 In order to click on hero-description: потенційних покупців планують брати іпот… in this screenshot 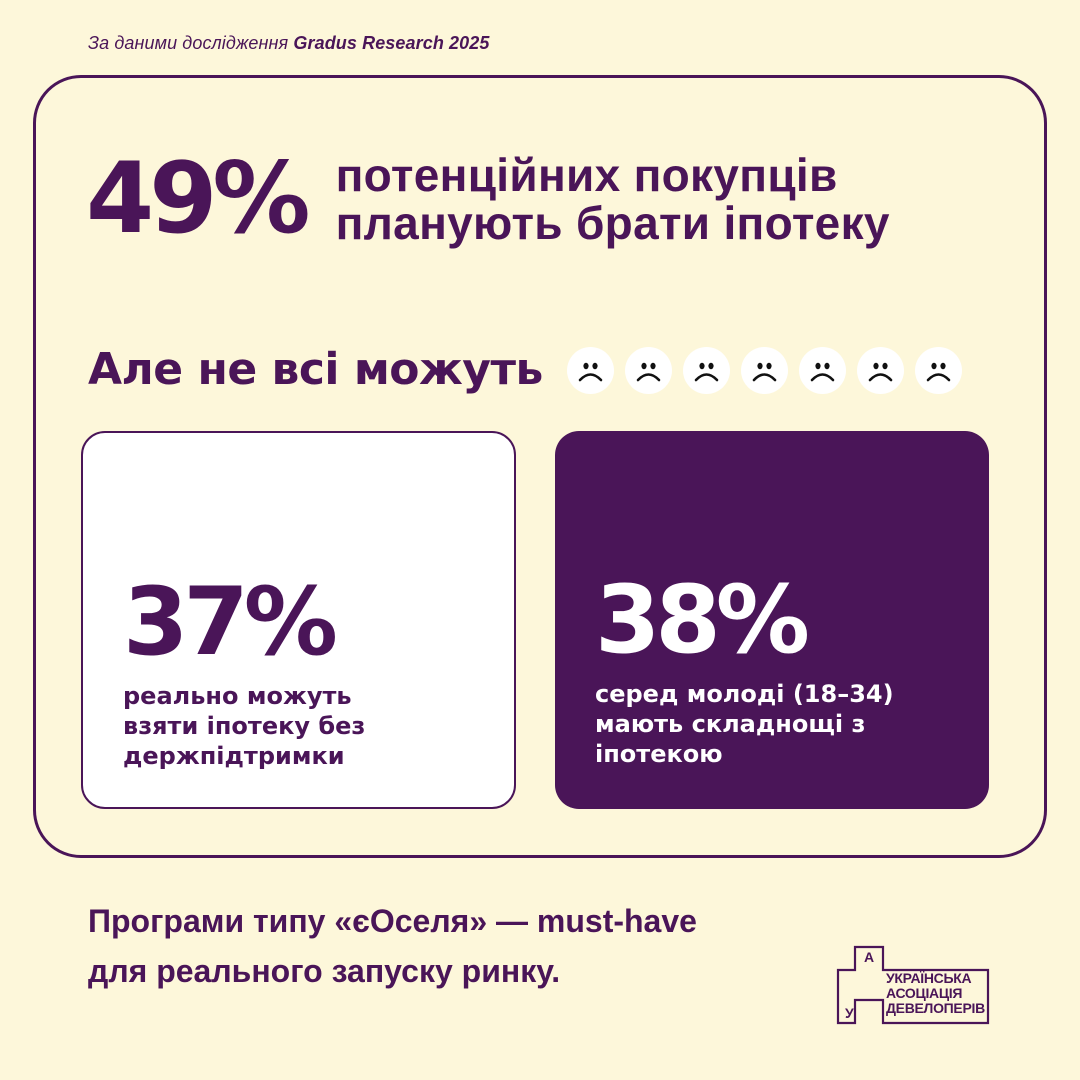, I will do `click(613, 199)`.